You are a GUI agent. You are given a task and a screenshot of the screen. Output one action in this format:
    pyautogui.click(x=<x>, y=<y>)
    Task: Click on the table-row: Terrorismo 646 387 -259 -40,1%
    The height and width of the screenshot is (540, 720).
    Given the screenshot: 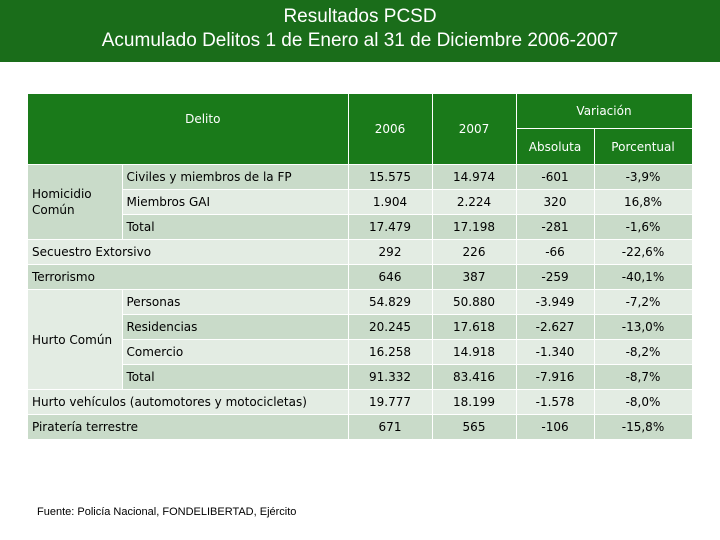 What is the action you would take?
    pyautogui.click(x=360, y=277)
    